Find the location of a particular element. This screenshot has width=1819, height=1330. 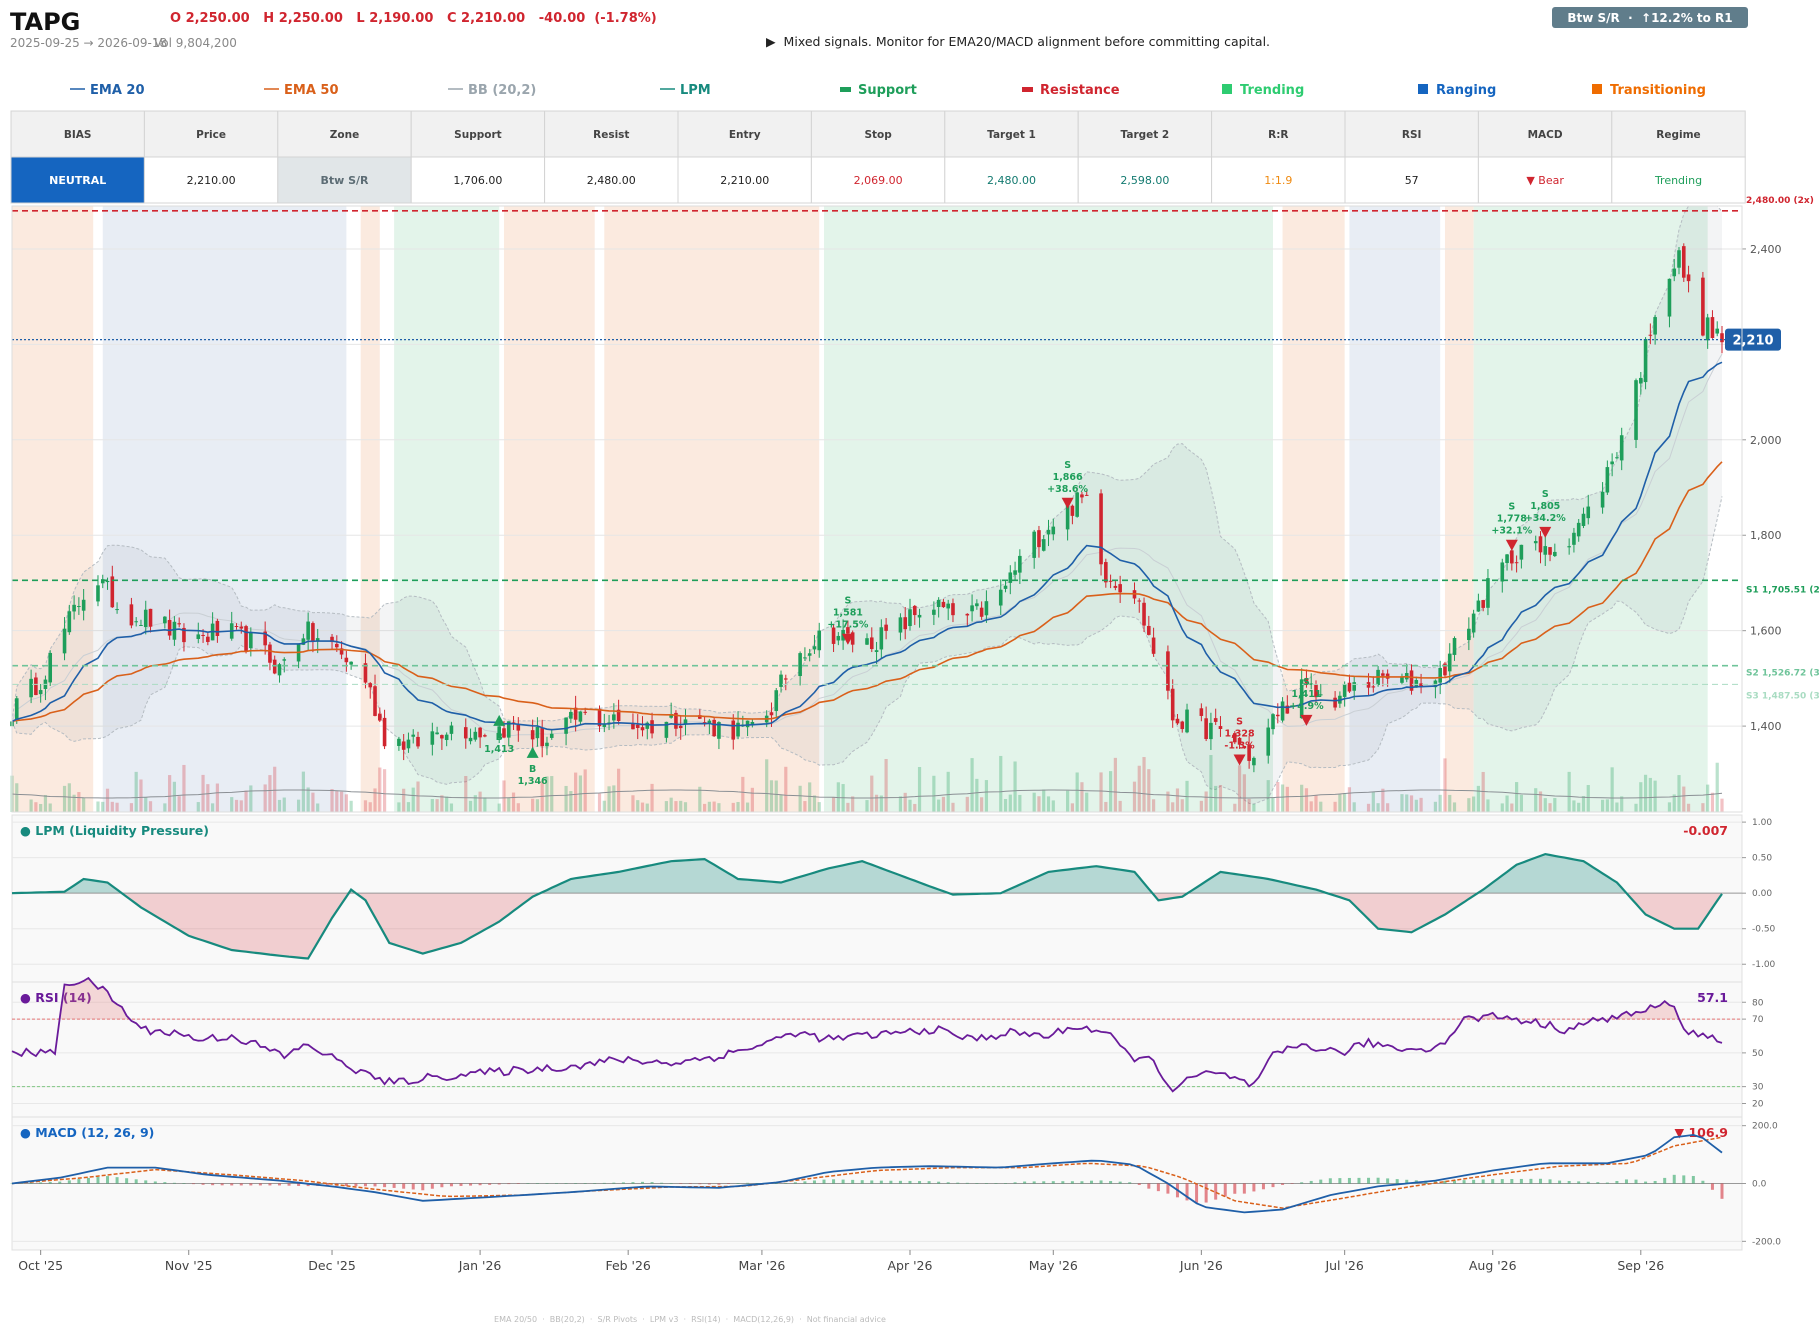

legend-item-trending: Trending is located at coordinates (1263, 90).